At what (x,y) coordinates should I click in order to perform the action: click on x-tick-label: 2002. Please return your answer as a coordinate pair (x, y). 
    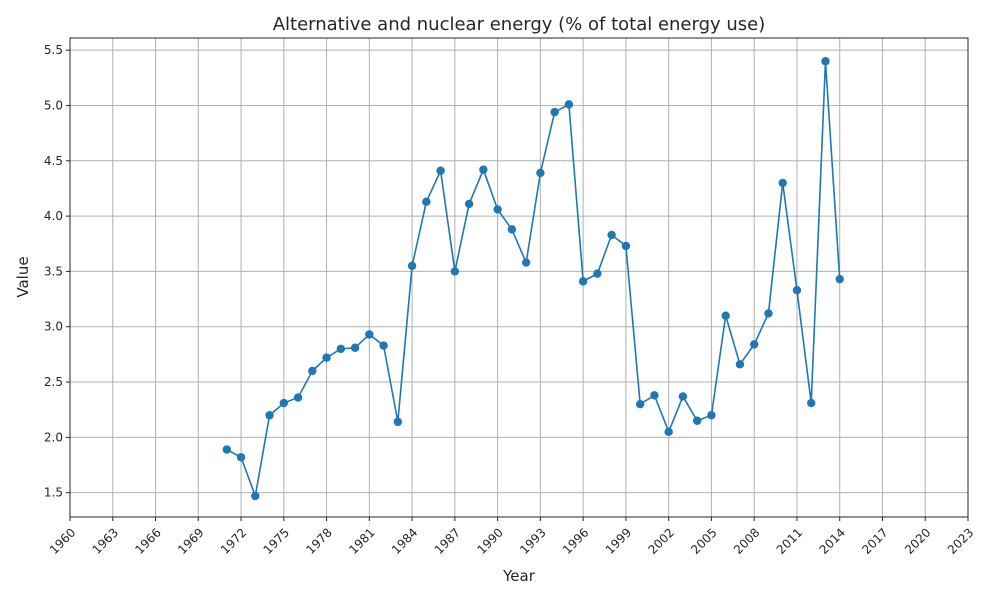
    Looking at the image, I should click on (661, 540).